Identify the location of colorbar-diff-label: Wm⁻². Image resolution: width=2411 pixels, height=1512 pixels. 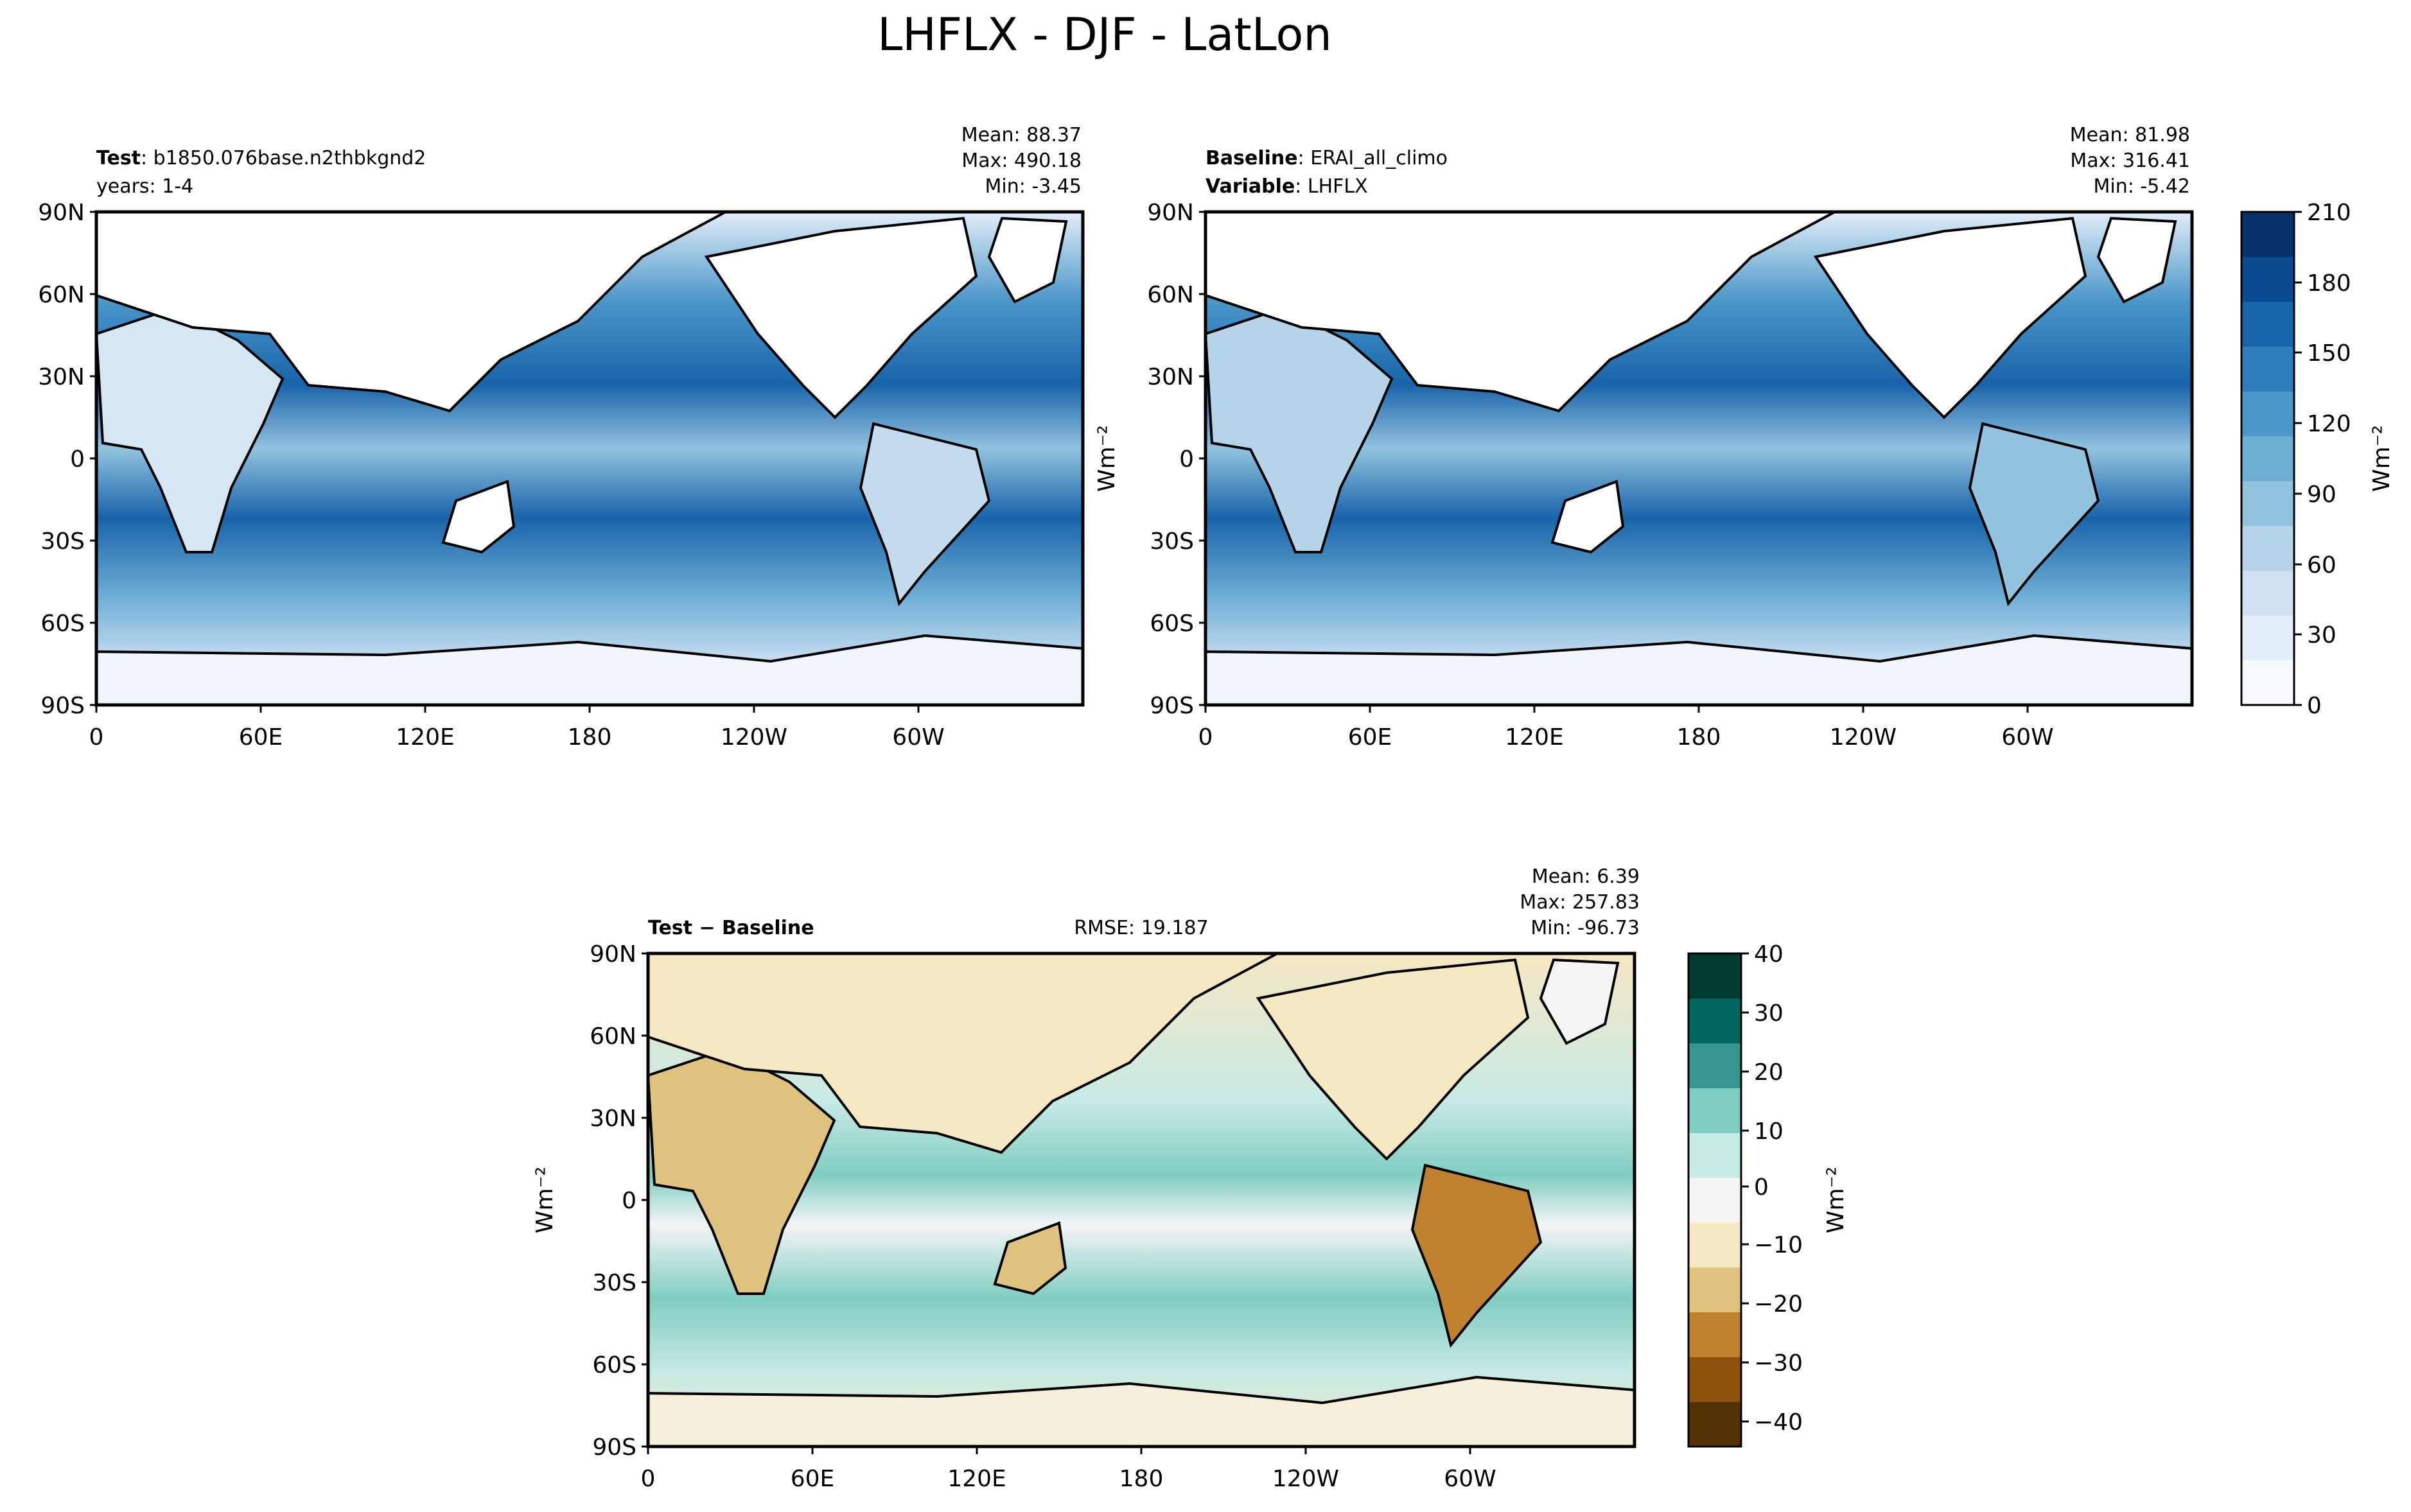
(1836, 1200).